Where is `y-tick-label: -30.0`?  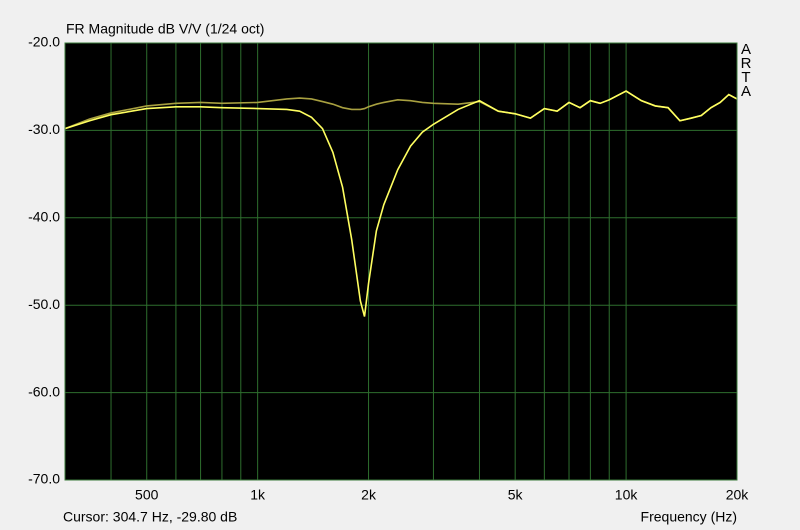 y-tick-label: -30.0 is located at coordinates (44, 129).